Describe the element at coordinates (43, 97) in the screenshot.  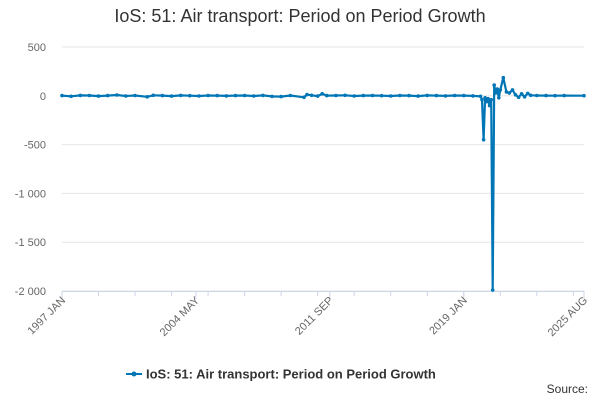
I see `y-tick-label: 0` at that location.